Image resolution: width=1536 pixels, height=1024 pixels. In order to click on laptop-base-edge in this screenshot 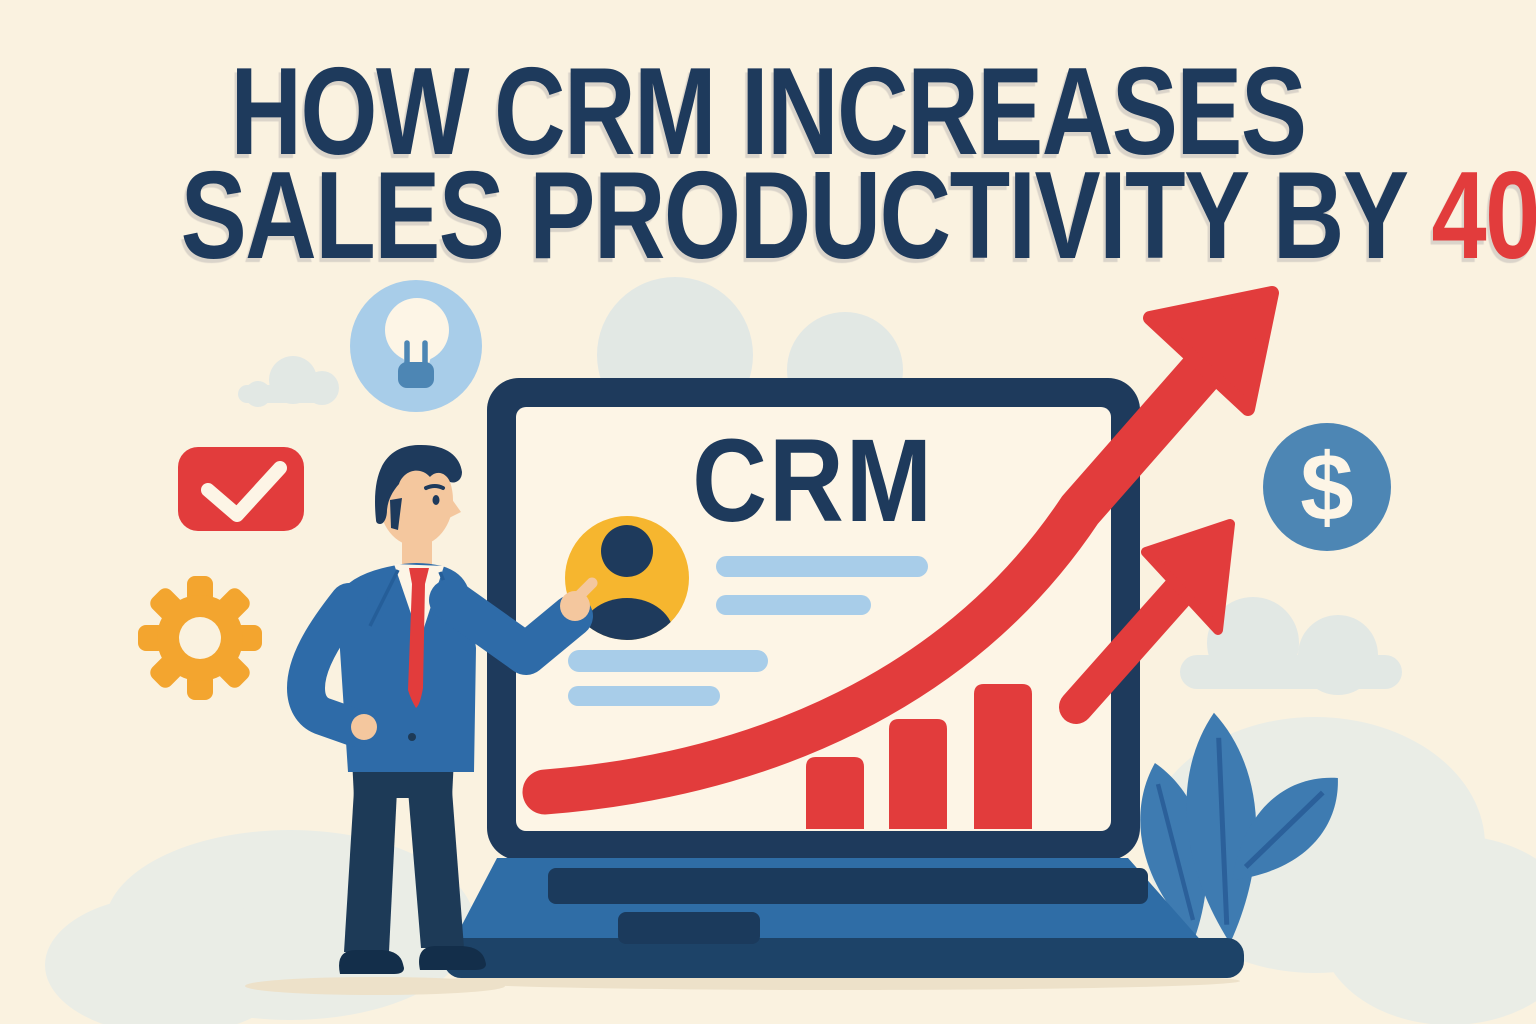, I will do `click(844, 958)`.